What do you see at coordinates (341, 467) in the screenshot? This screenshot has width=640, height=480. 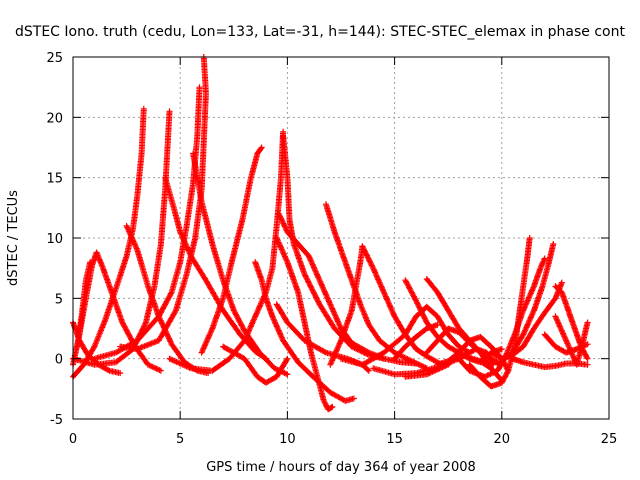 I see `x-axis-label: GPS time / hours of day 364 of year 2008` at bounding box center [341, 467].